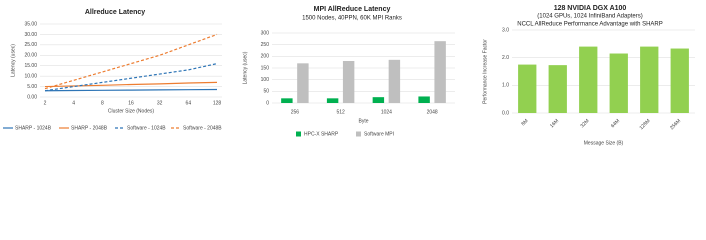 The image size is (706, 240). I want to click on x-tick-label: 8, so click(102, 103).